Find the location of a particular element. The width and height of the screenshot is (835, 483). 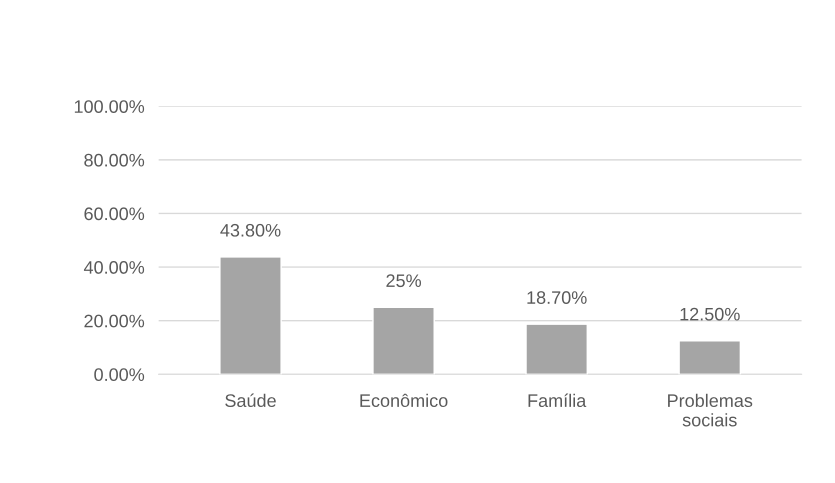

data-label: 43.80% is located at coordinates (250, 230).